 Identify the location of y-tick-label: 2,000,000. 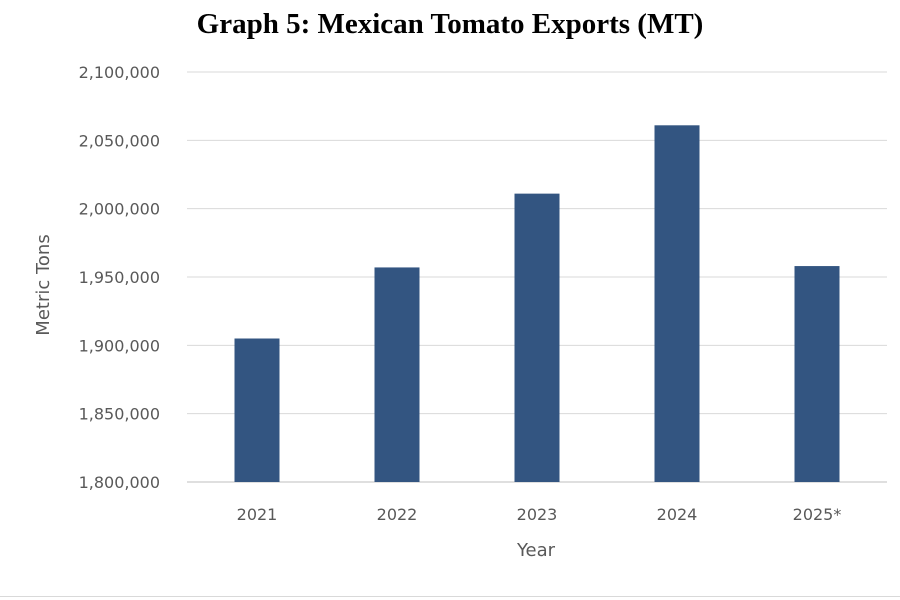
(119, 209).